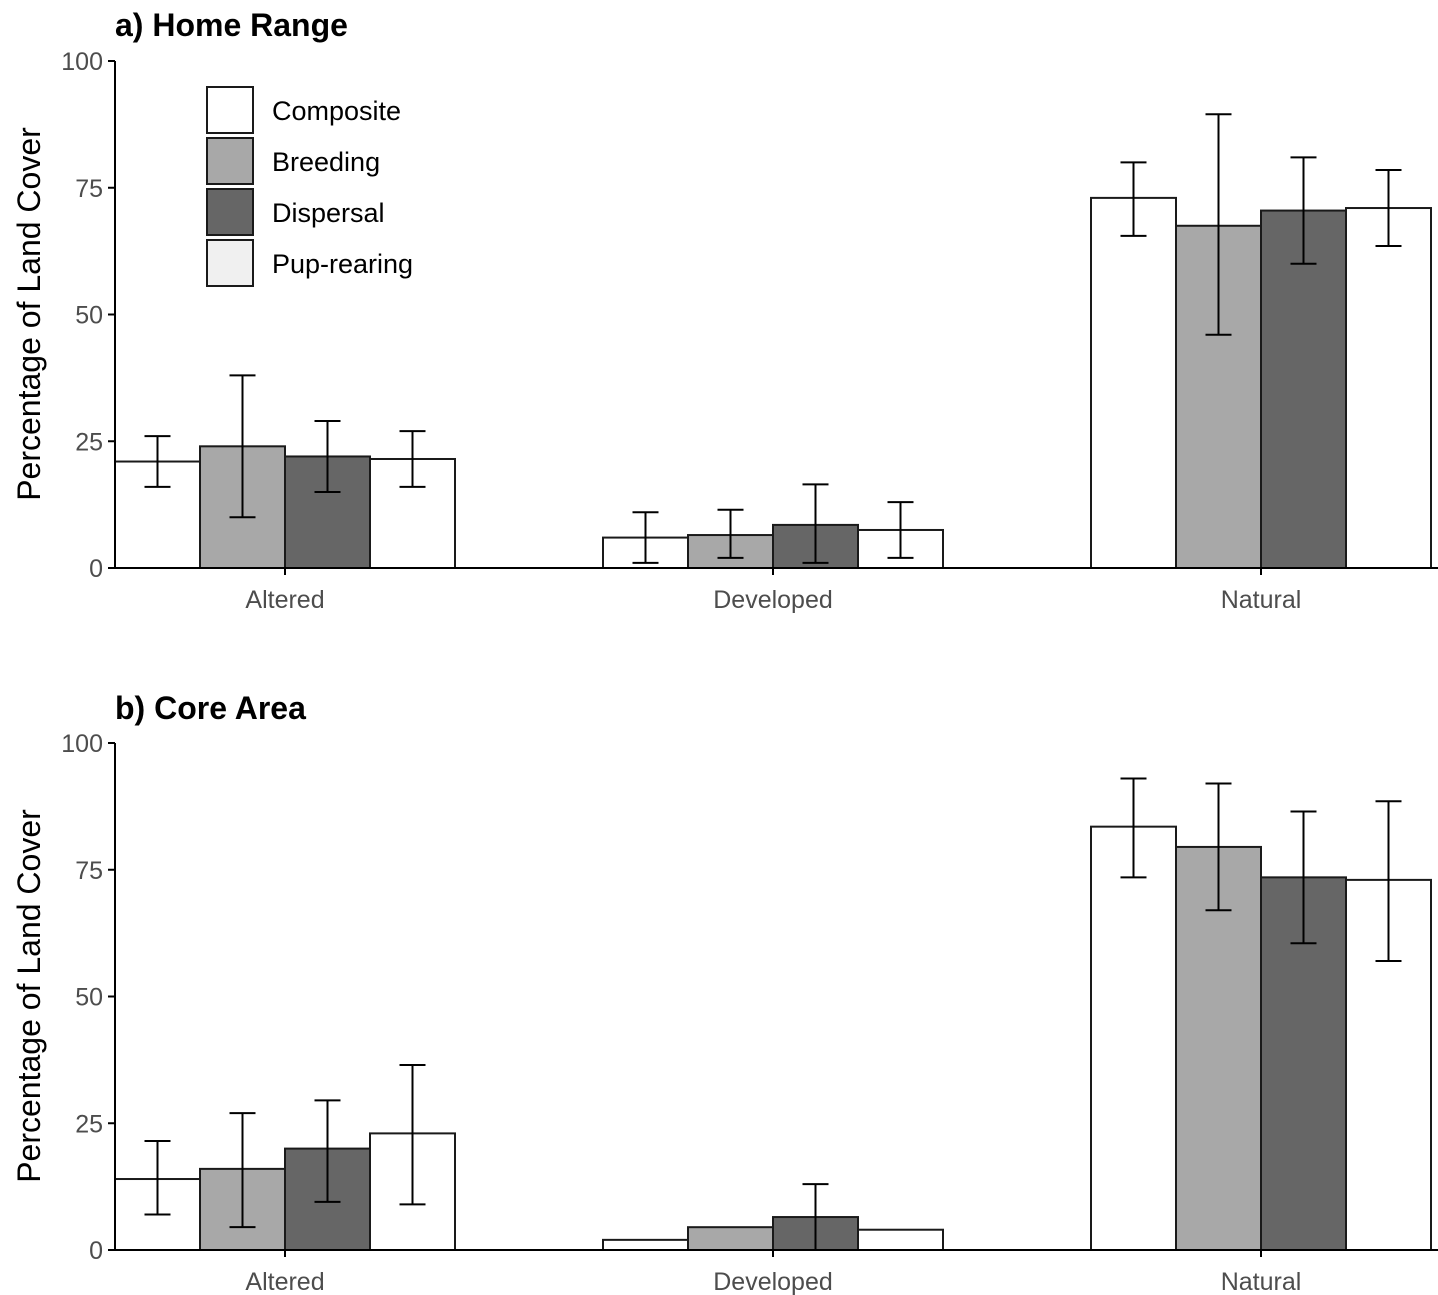 The height and width of the screenshot is (1295, 1438). What do you see at coordinates (342, 264) in the screenshot?
I see `legend-label: Pup-rearing` at bounding box center [342, 264].